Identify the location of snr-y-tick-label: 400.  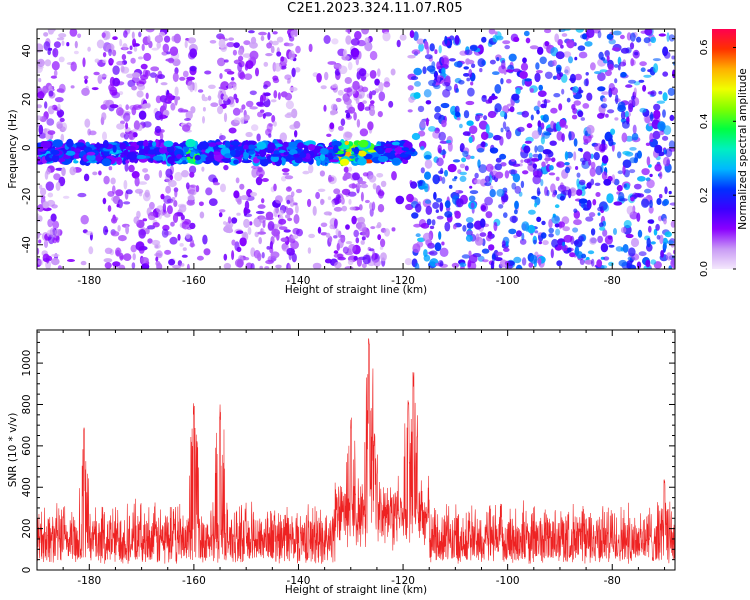
(27, 487).